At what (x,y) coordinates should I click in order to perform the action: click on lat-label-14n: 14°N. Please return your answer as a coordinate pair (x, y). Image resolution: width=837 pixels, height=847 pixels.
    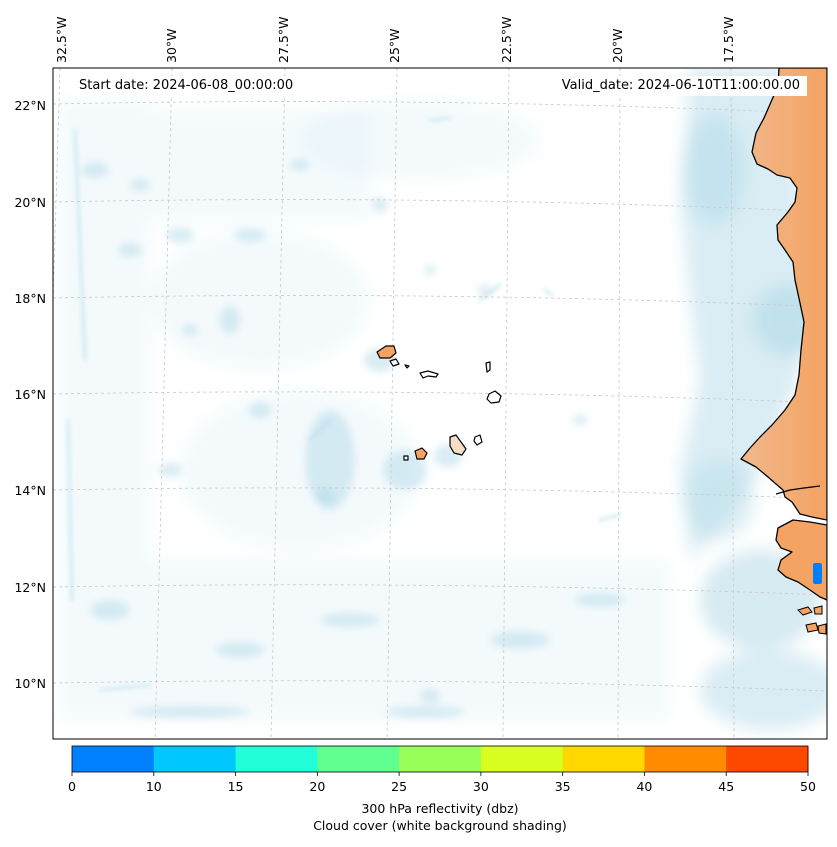
    Looking at the image, I should click on (30, 490).